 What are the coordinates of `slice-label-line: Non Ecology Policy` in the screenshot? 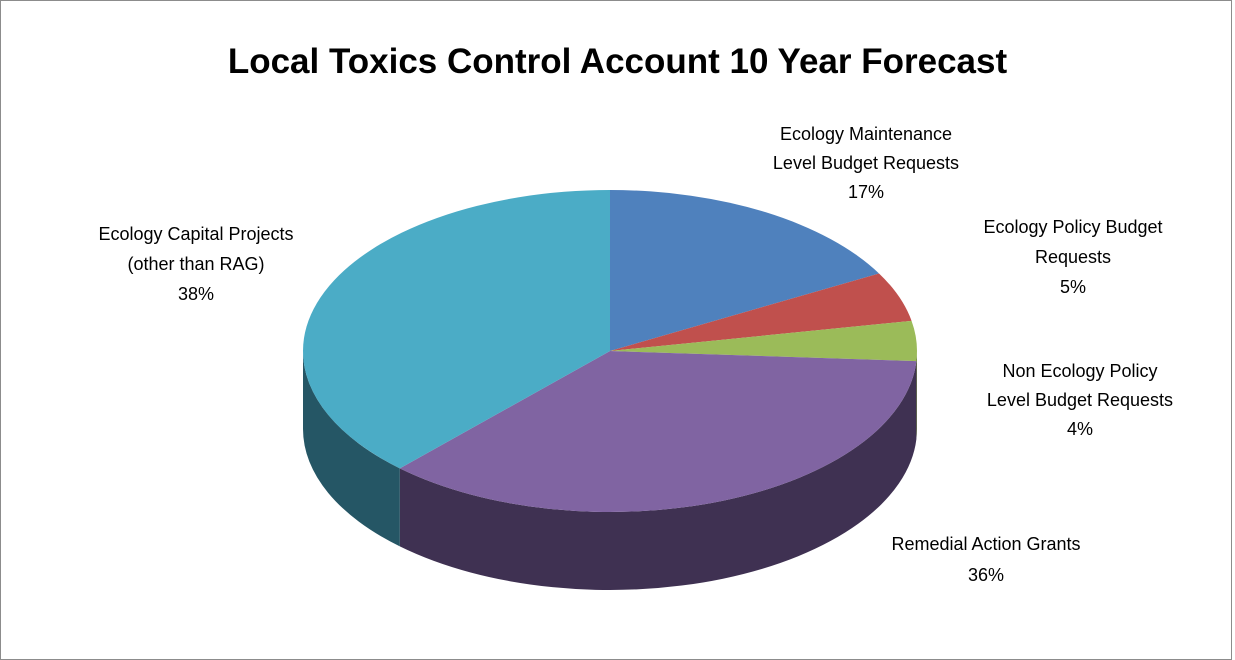 It's located at (1079, 371).